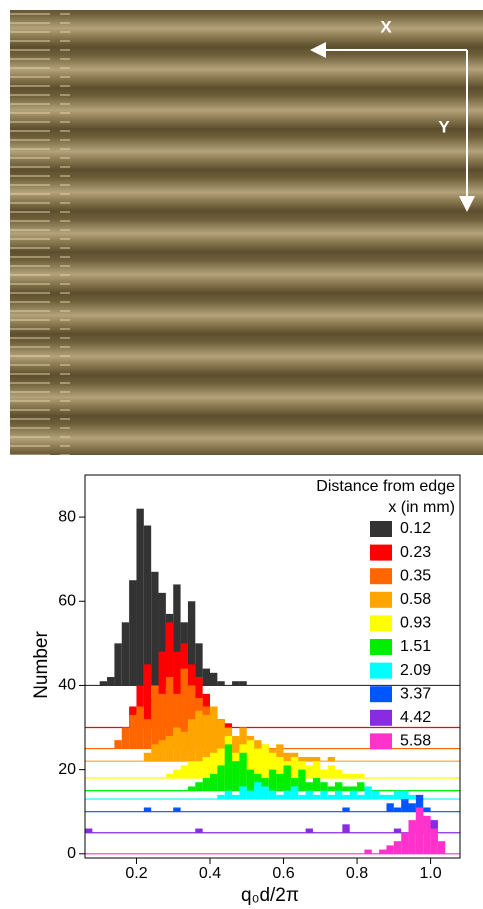 The width and height of the screenshot is (483, 909). I want to click on legend-label: 1.51, so click(415, 646).